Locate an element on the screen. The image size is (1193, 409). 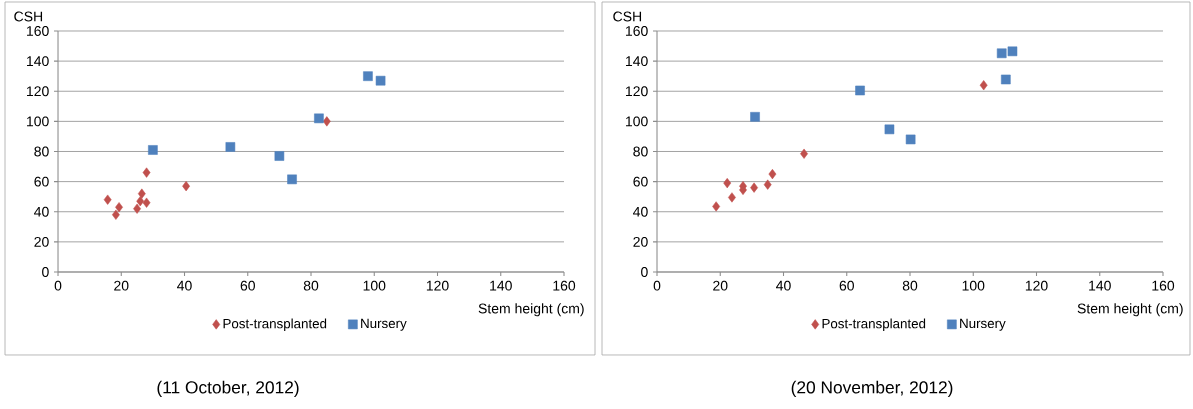
text: (11 October, 2012) is located at coordinates (228, 388).